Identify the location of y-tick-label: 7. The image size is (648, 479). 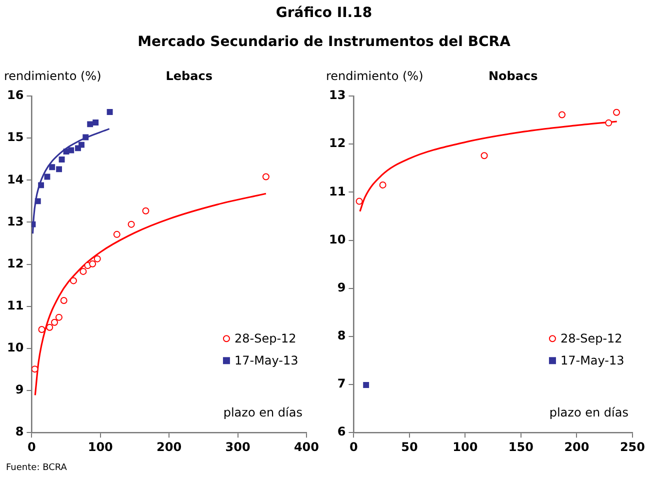
(341, 383).